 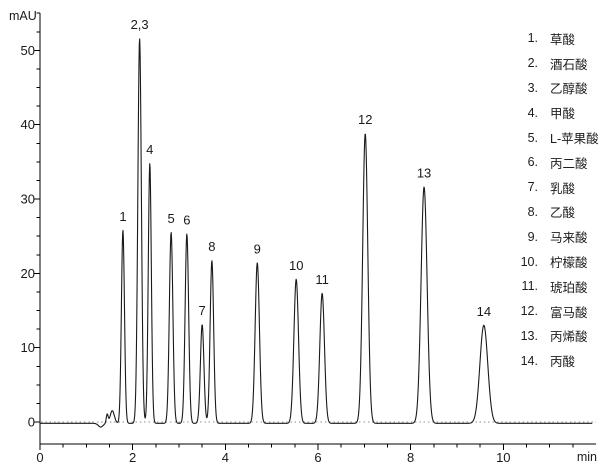 What do you see at coordinates (122, 216) in the screenshot?
I see `peak-label: 1` at bounding box center [122, 216].